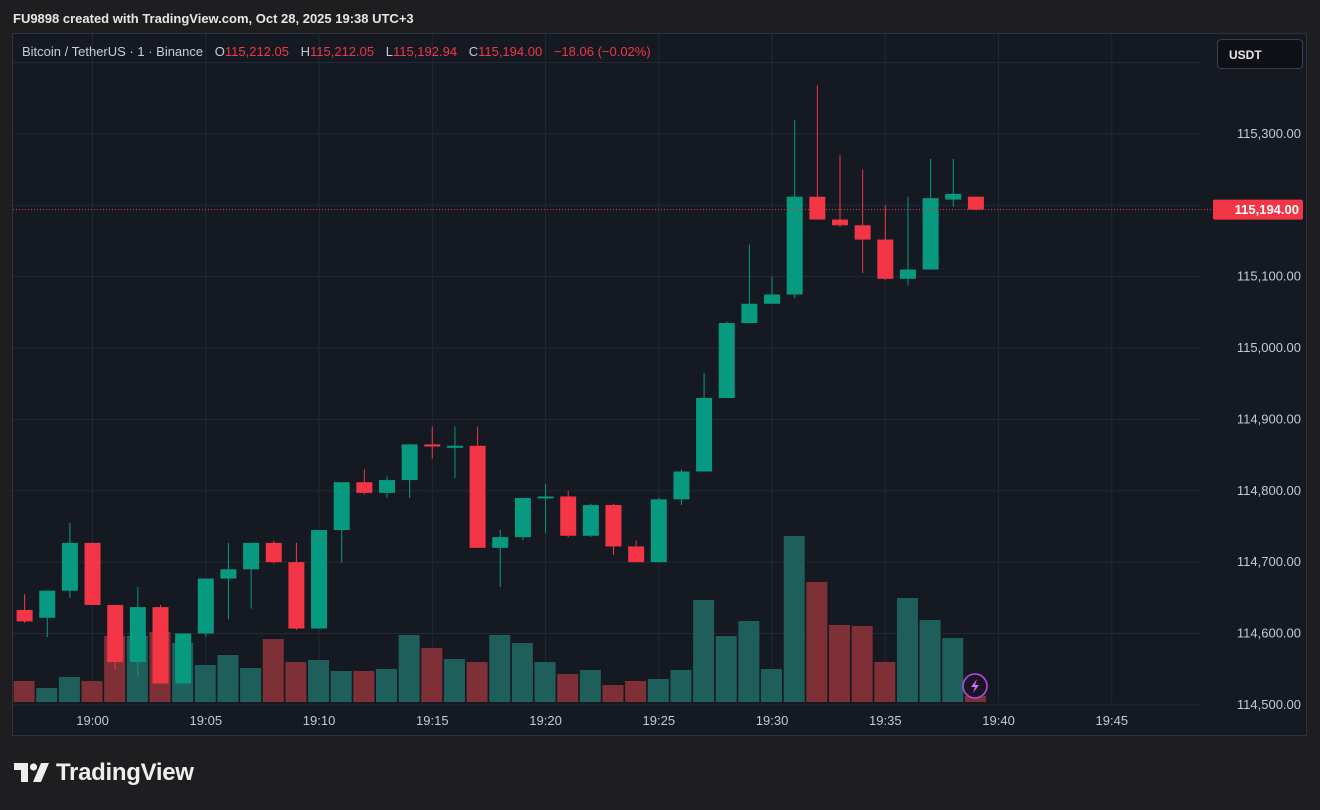 The image size is (1320, 810). What do you see at coordinates (1269, 418) in the screenshot?
I see `price-tick-label: 114,900.00` at bounding box center [1269, 418].